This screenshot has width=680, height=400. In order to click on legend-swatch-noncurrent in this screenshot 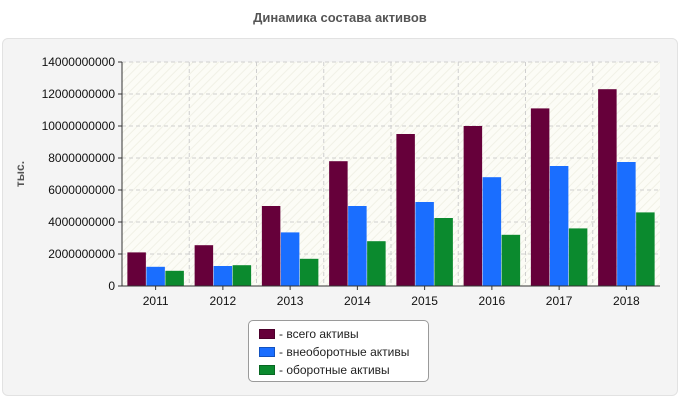, I will do `click(267, 352)`.